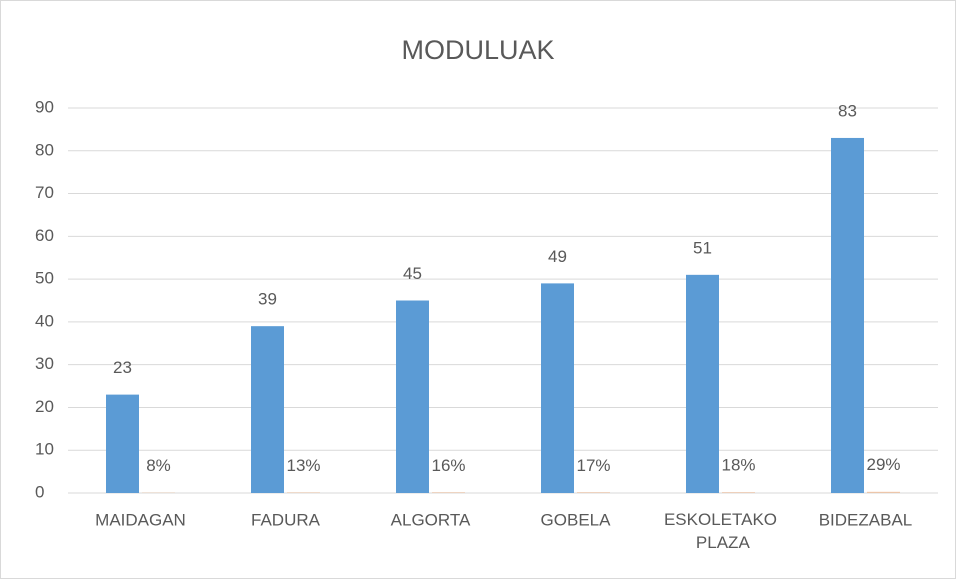 This screenshot has height=579, width=956. What do you see at coordinates (44, 363) in the screenshot?
I see `y-tick-label: 30` at bounding box center [44, 363].